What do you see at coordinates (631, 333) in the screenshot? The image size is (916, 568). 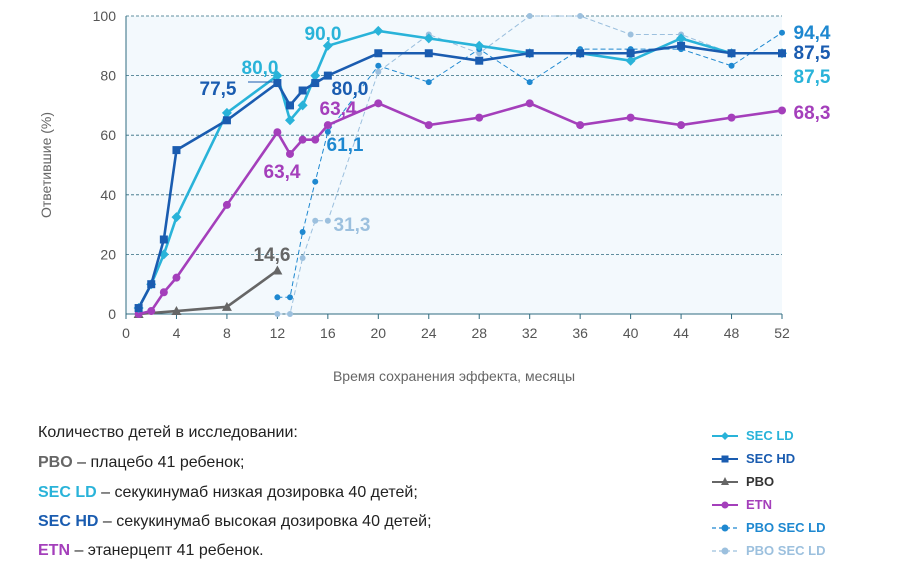 I see `x-tick-label: 40` at bounding box center [631, 333].